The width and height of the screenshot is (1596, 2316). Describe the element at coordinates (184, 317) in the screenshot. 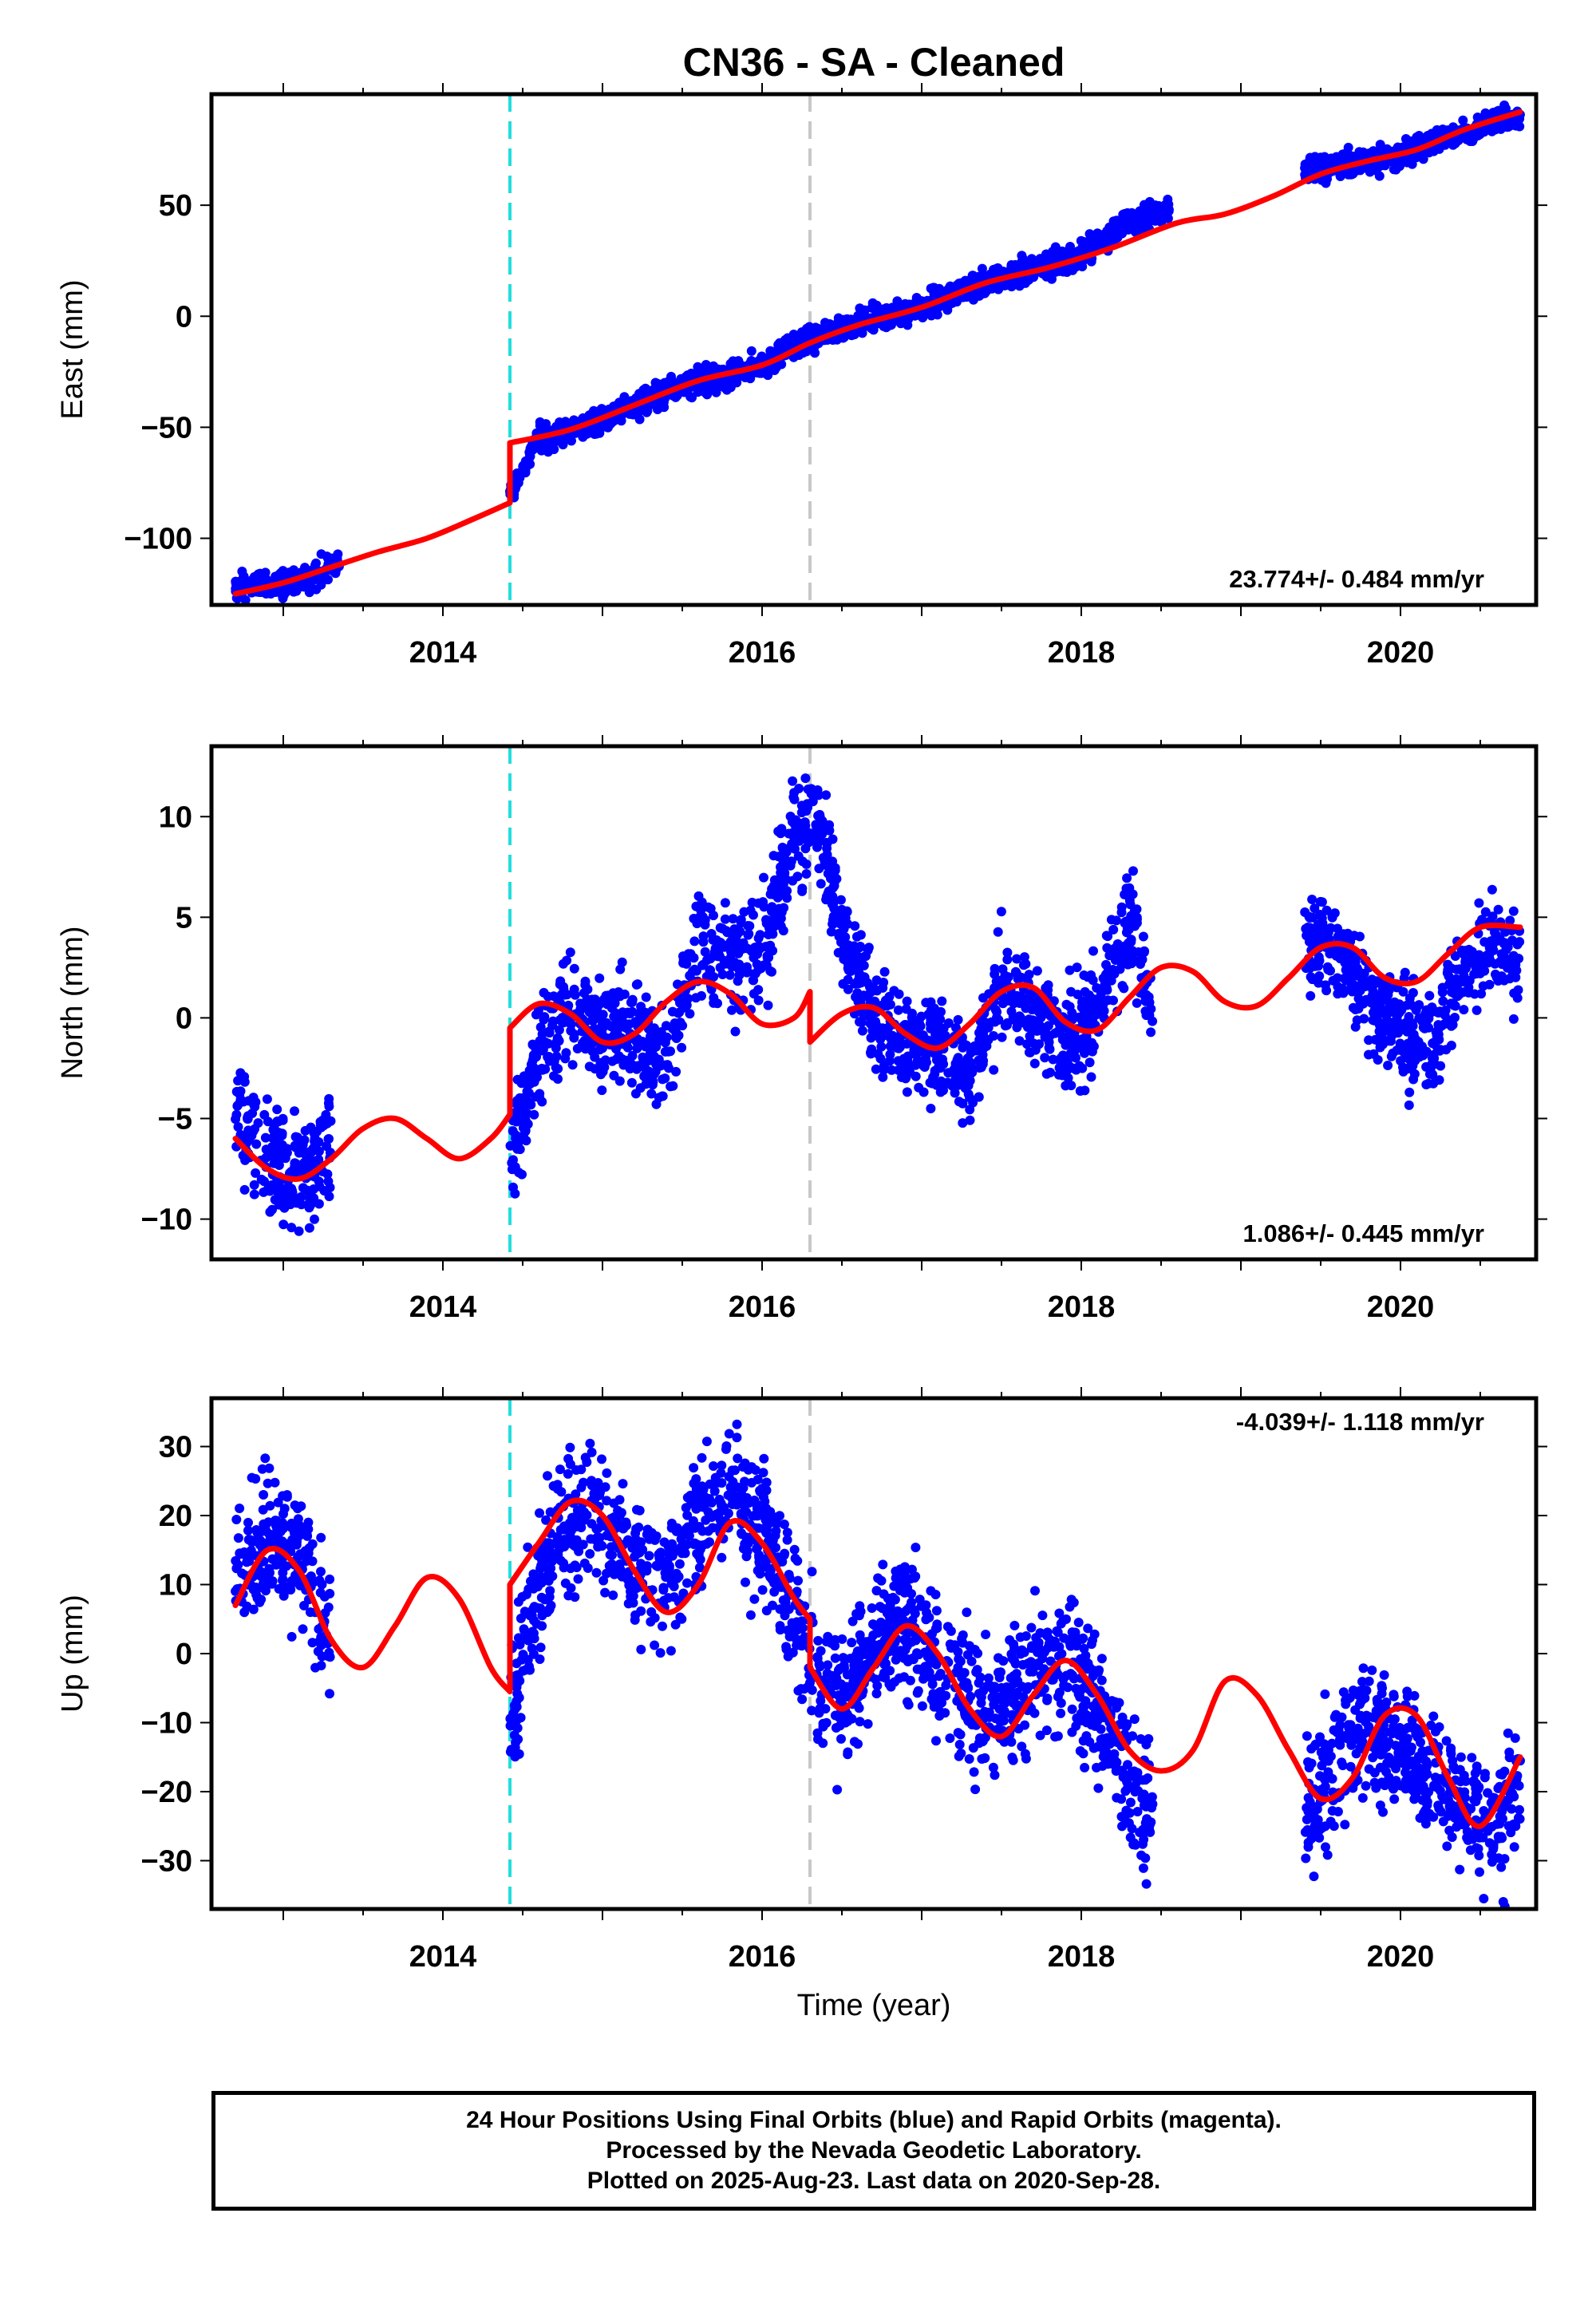

I see `y-tick-label: 0` at that location.